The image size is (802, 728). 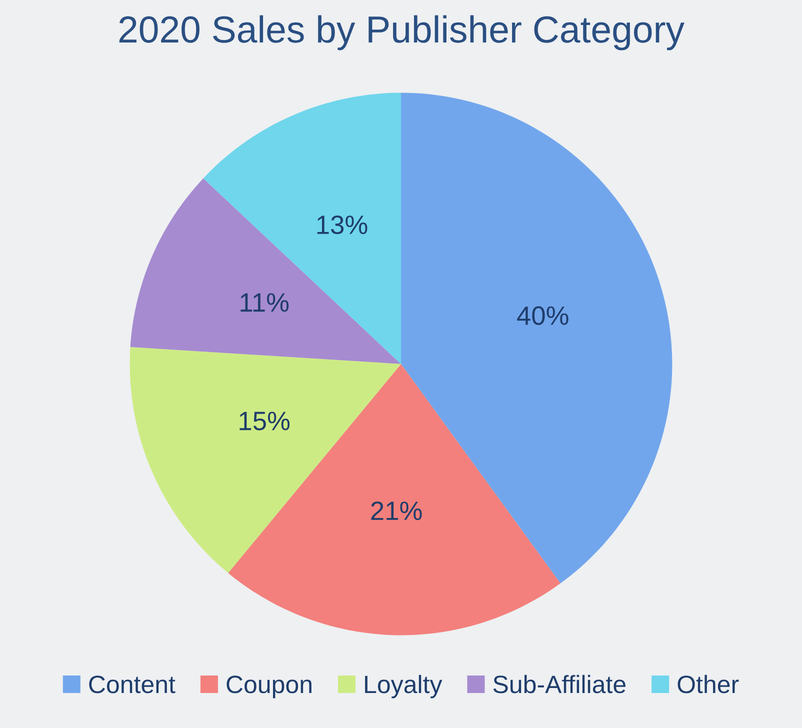 What do you see at coordinates (342, 224) in the screenshot?
I see `data-label: 13%` at bounding box center [342, 224].